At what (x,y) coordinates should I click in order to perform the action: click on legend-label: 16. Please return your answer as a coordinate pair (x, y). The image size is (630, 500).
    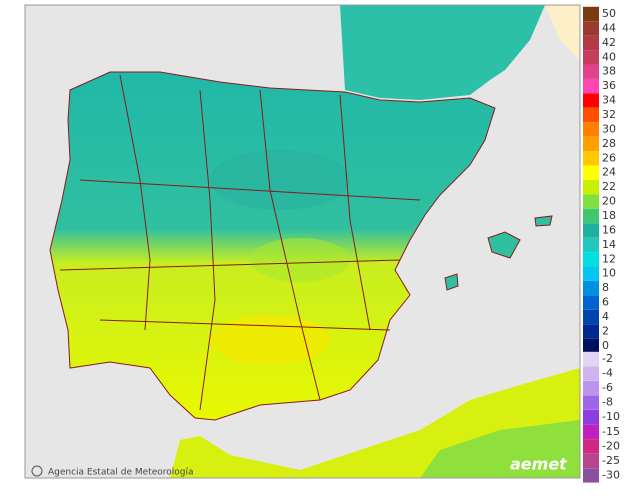
    Looking at the image, I should click on (609, 229).